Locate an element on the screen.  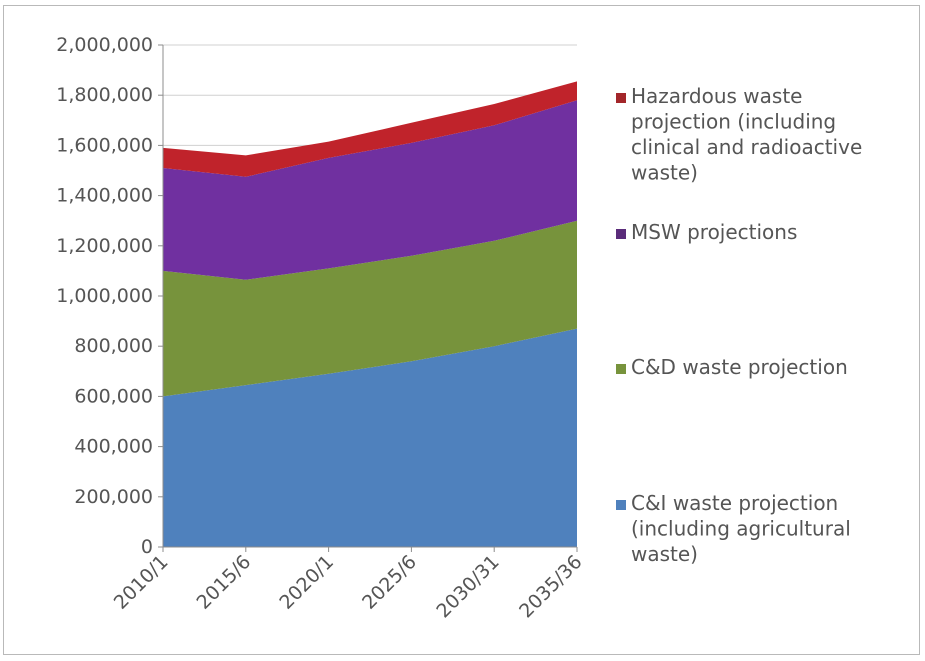
y-tick-label: 400,000 is located at coordinates (113, 447).